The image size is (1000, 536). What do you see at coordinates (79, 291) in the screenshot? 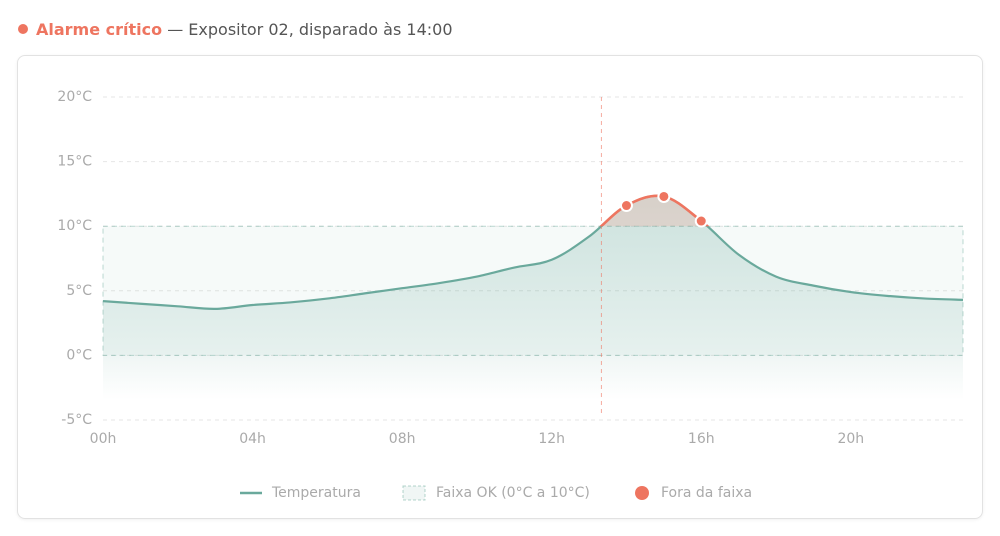
I see `y-tick-label: 5°C` at bounding box center [79, 291].